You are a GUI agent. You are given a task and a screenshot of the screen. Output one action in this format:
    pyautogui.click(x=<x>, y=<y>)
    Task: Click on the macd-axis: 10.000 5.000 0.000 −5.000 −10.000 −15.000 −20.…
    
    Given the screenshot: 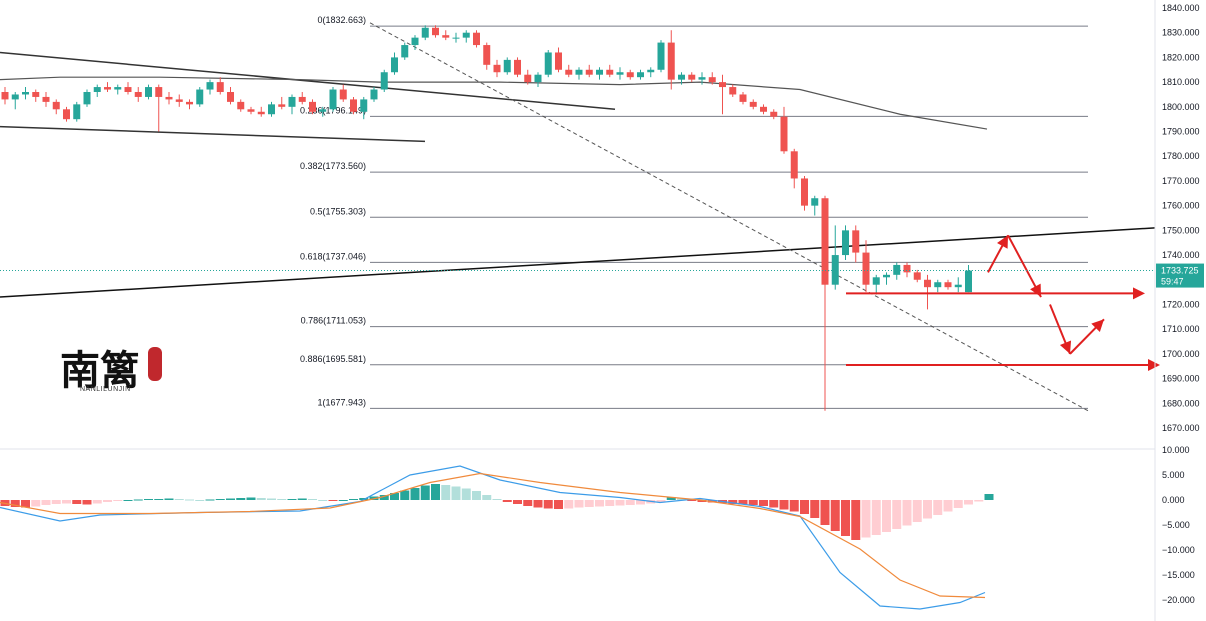 What is the action you would take?
    pyautogui.click(x=1178, y=525)
    